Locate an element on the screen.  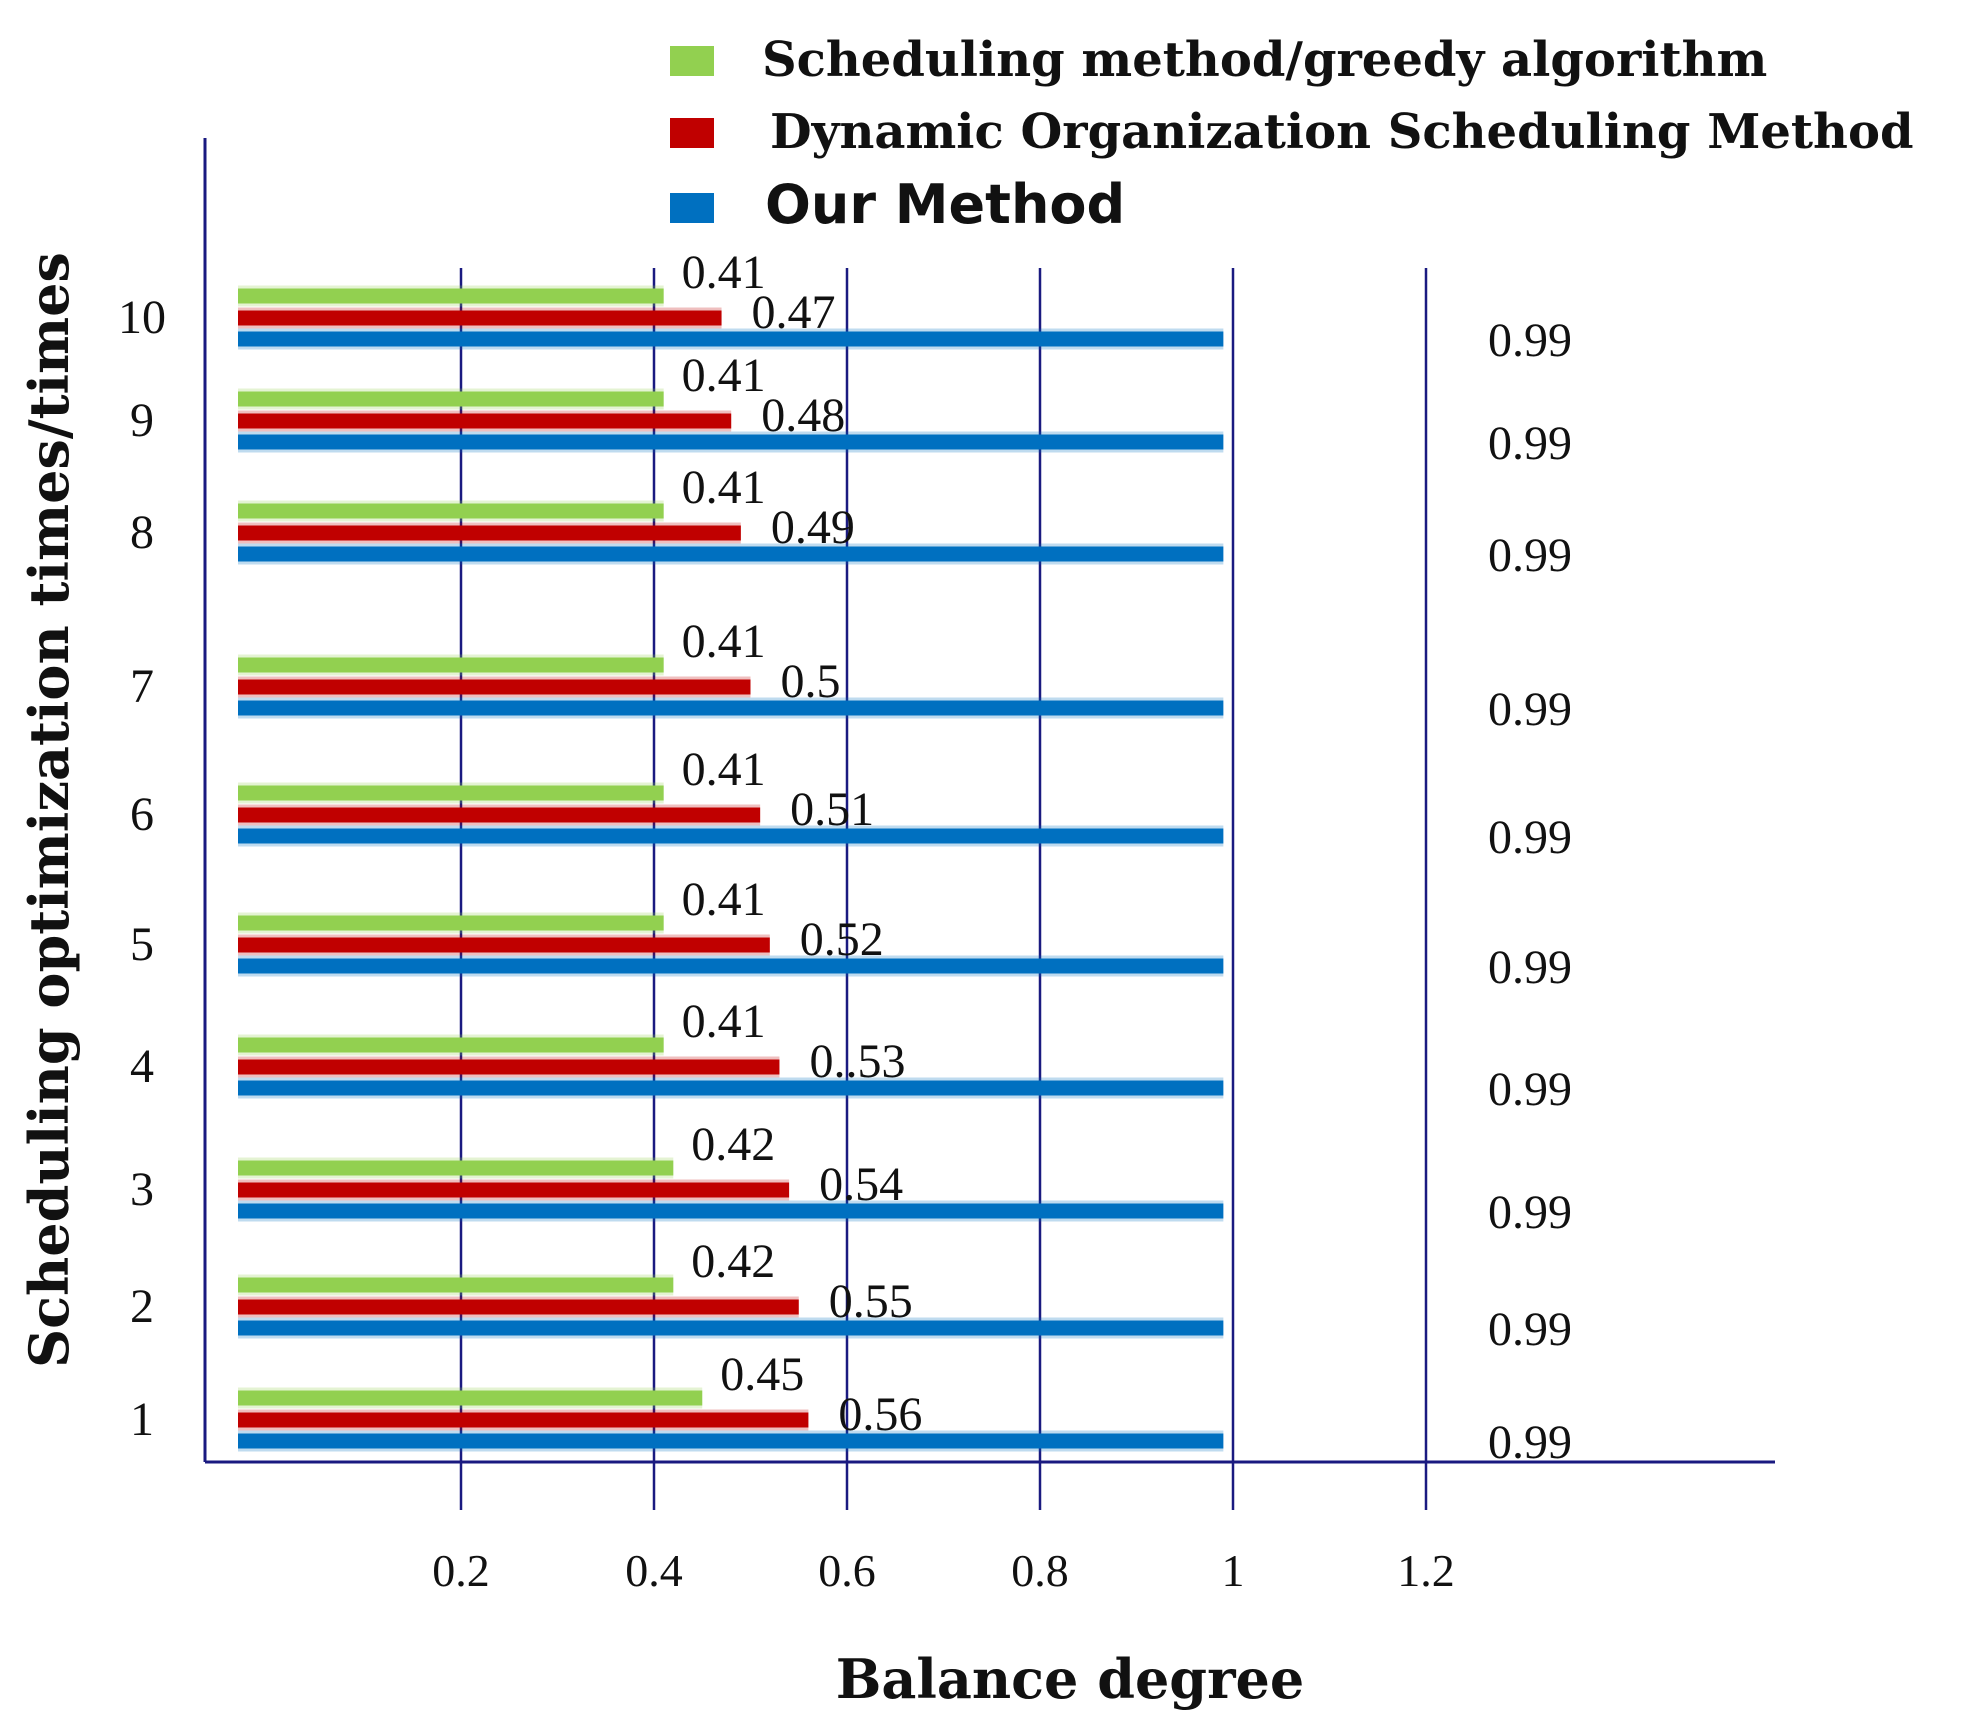
x-tick-label: 1 is located at coordinates (1233, 1570).